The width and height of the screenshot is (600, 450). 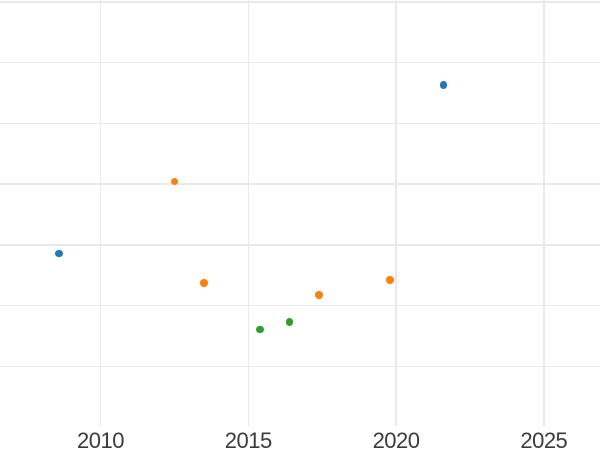 What do you see at coordinates (100, 439) in the screenshot?
I see `x-tick-label: 2010` at bounding box center [100, 439].